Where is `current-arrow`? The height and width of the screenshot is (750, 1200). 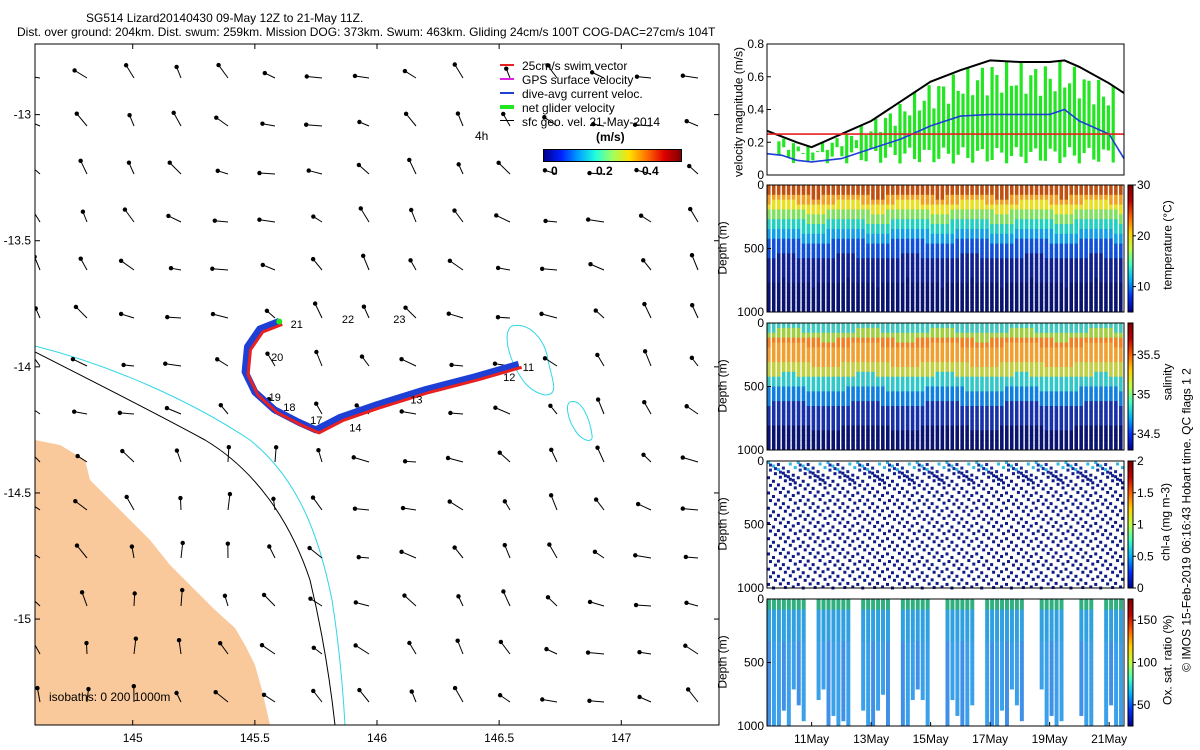
current-arrow is located at coordinates (269, 267).